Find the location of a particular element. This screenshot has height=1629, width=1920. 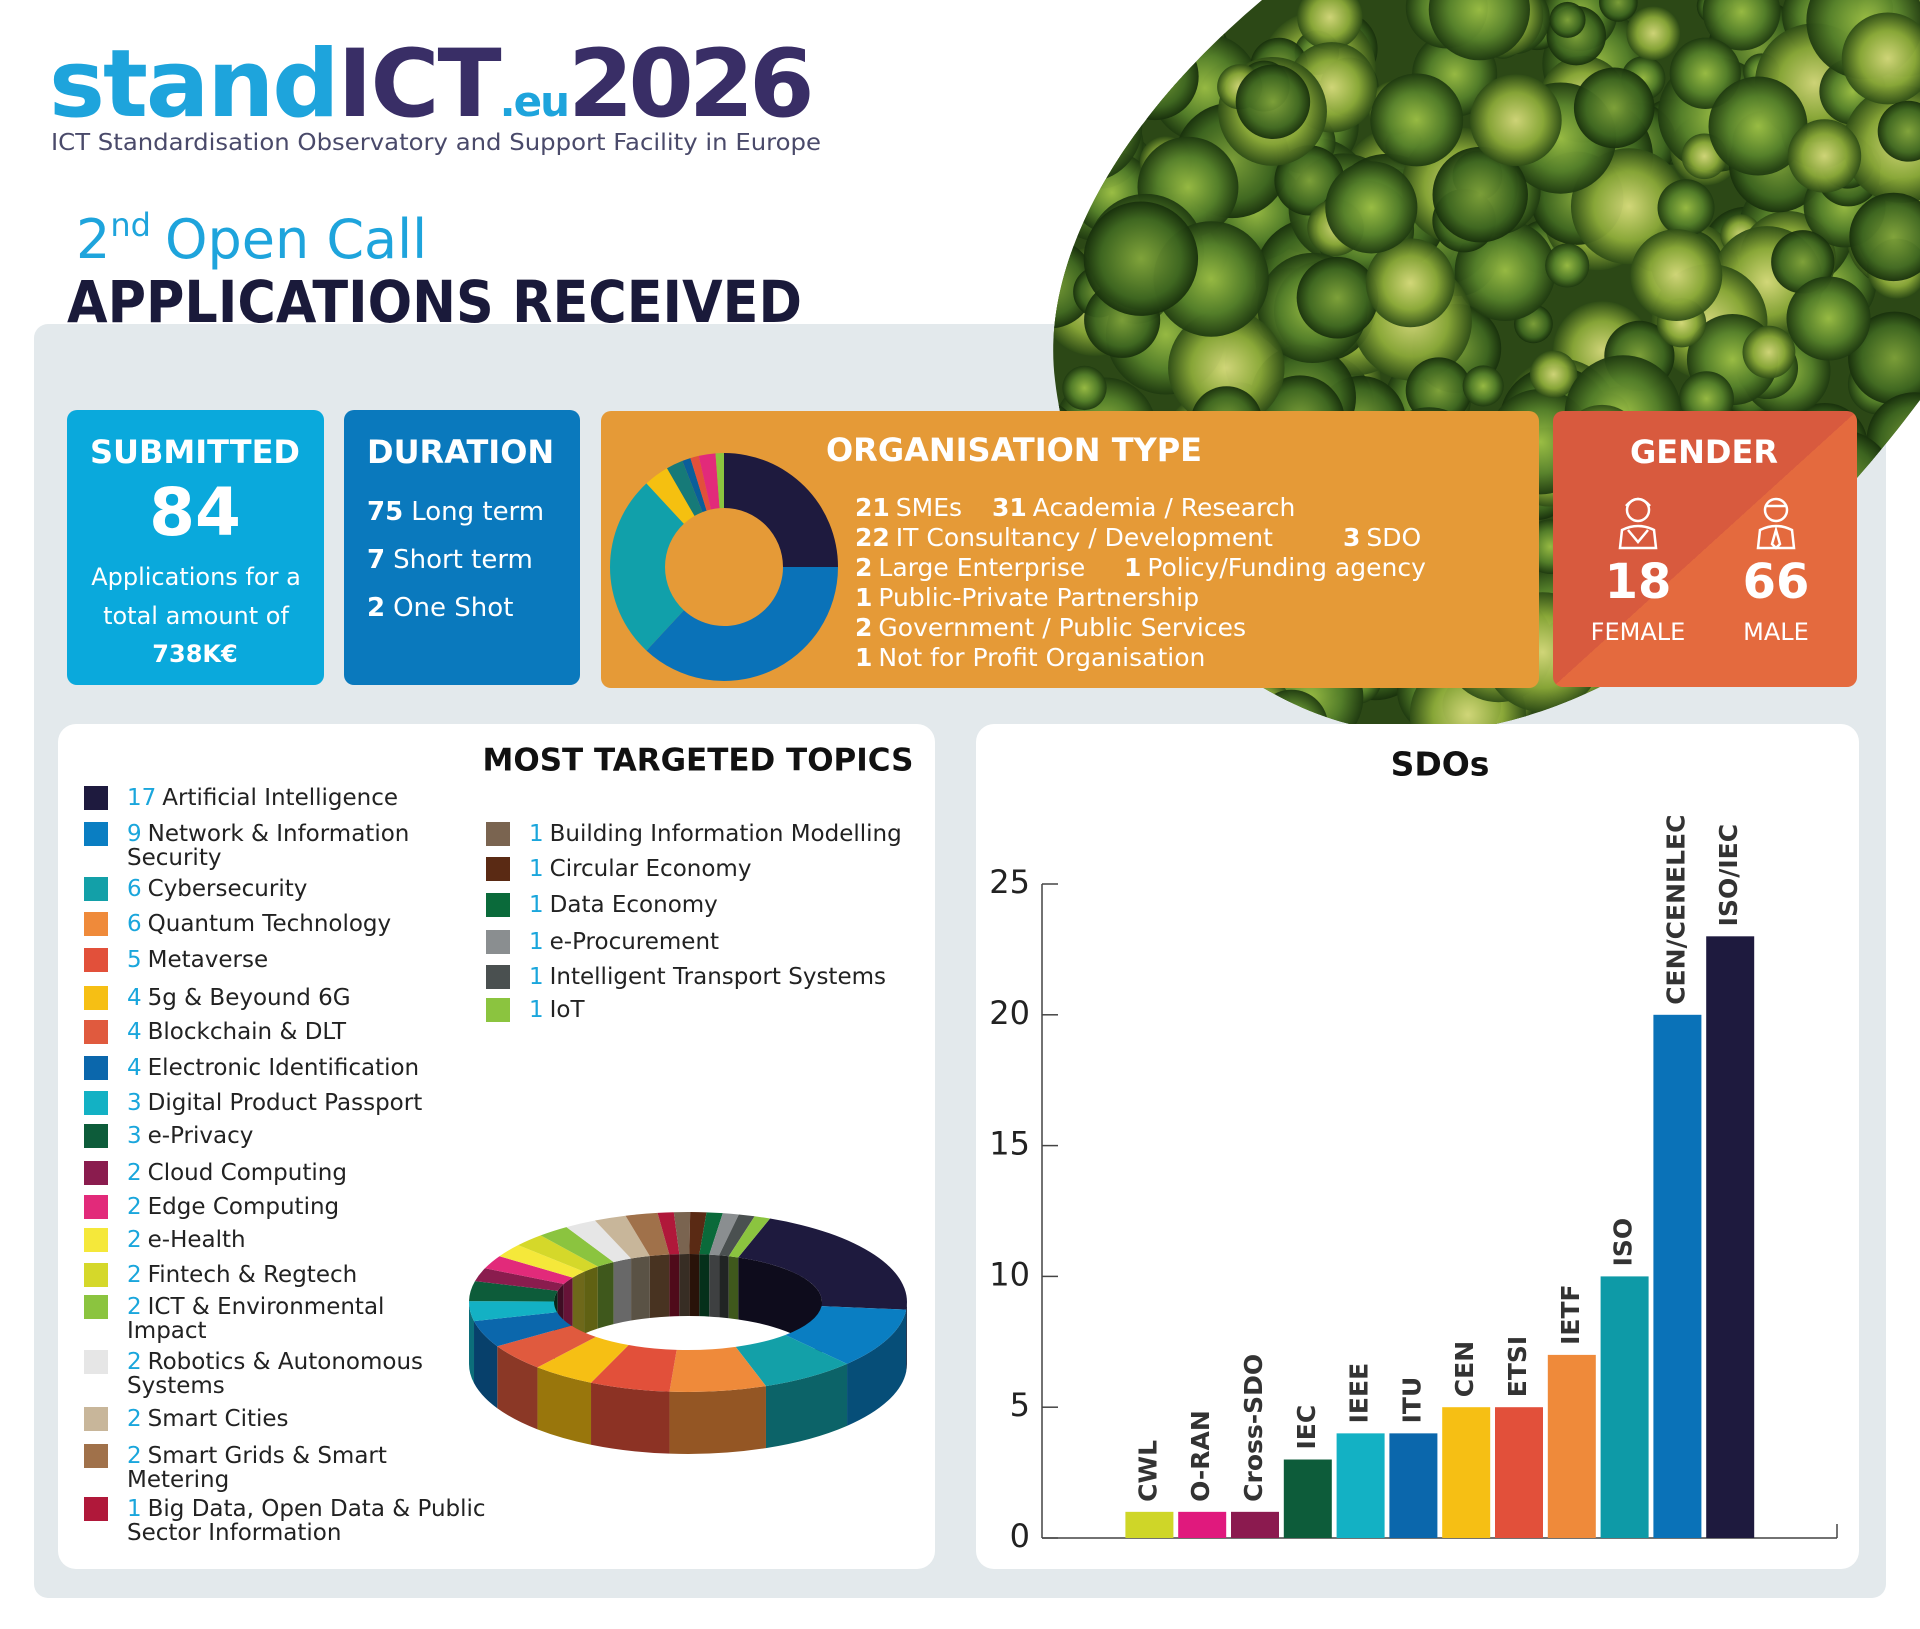

legend-text: 2 e-Health is located at coordinates (286, 1240).